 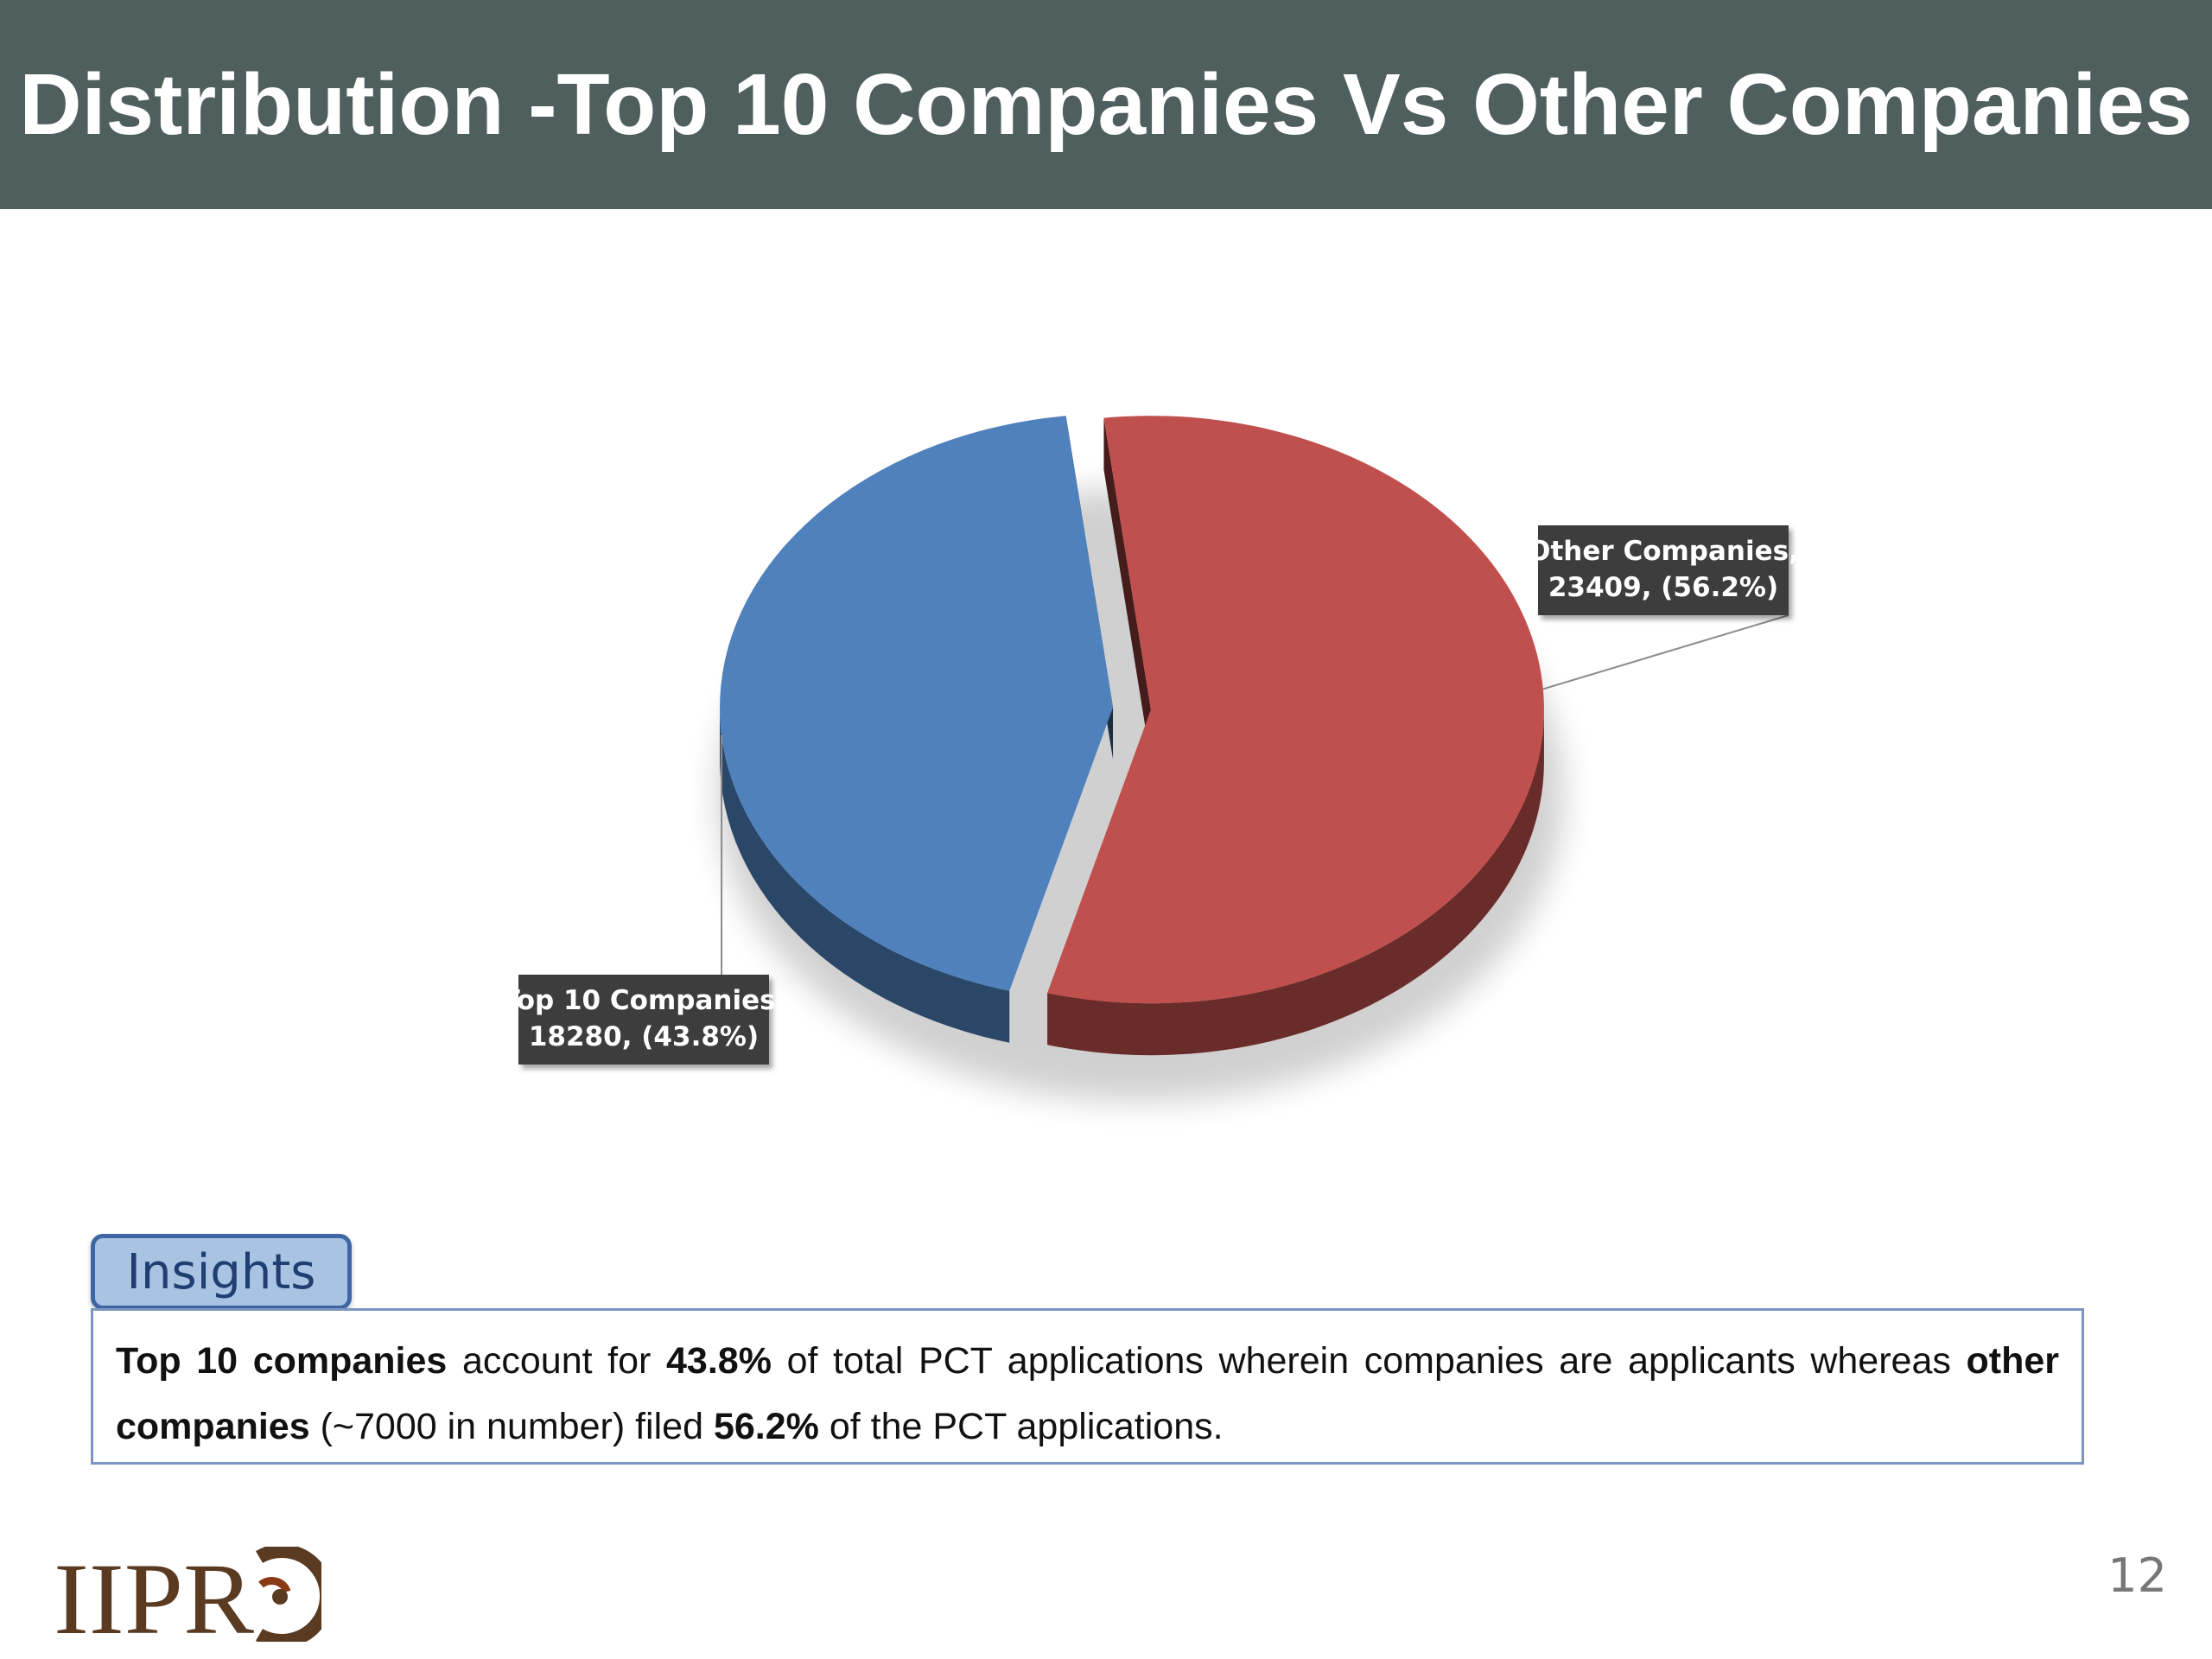 What do you see at coordinates (282, 1361) in the screenshot?
I see `insights-highlight: Top 10 companies` at bounding box center [282, 1361].